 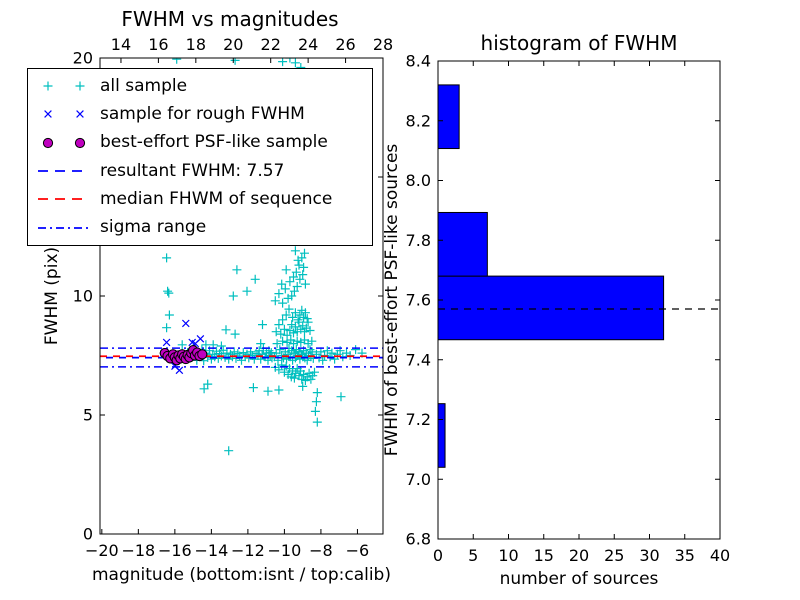 What do you see at coordinates (418, 479) in the screenshot?
I see `y-tick-label: 7.0` at bounding box center [418, 479].